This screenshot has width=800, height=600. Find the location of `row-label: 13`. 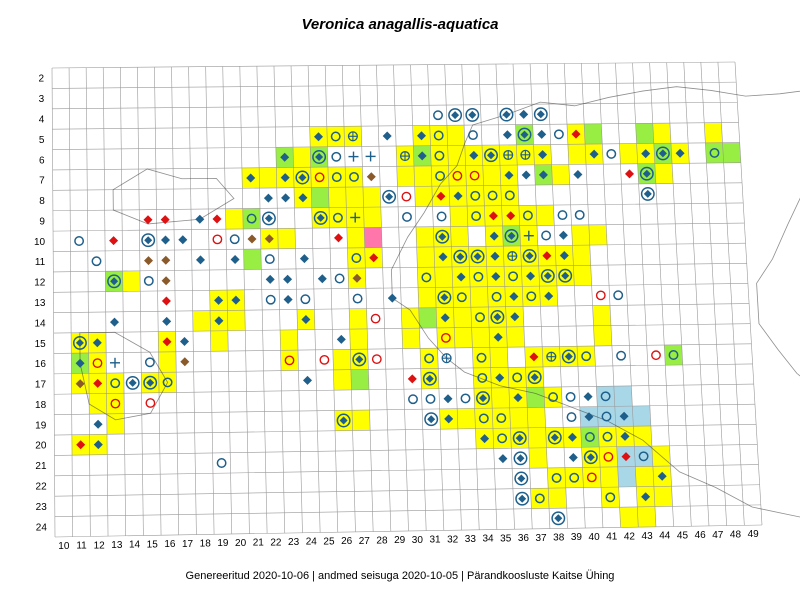

row-label: 13 is located at coordinates (40, 303).